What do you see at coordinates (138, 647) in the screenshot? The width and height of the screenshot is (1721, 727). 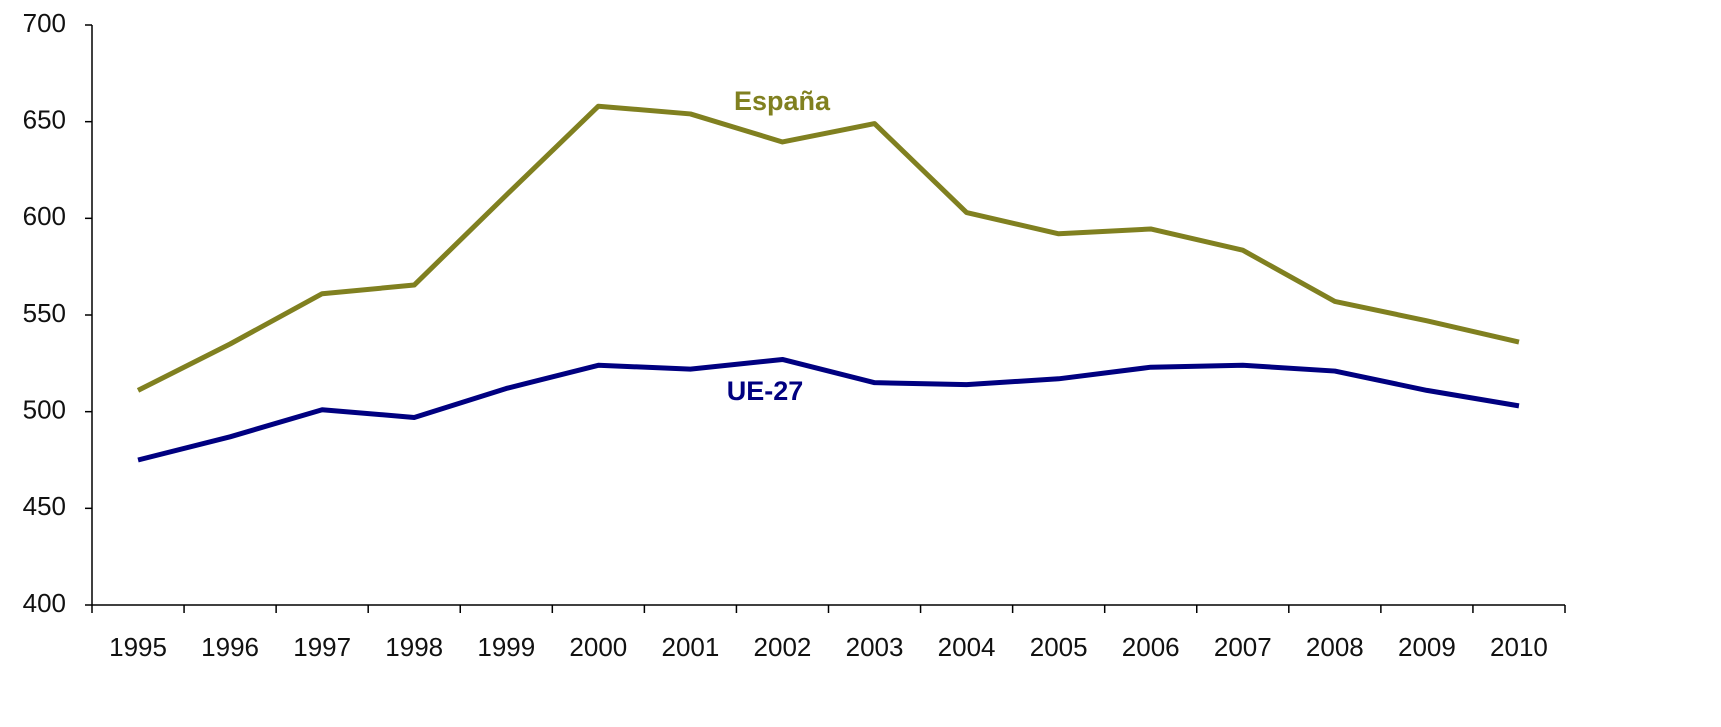 I see `x-tick-label: 1995` at bounding box center [138, 647].